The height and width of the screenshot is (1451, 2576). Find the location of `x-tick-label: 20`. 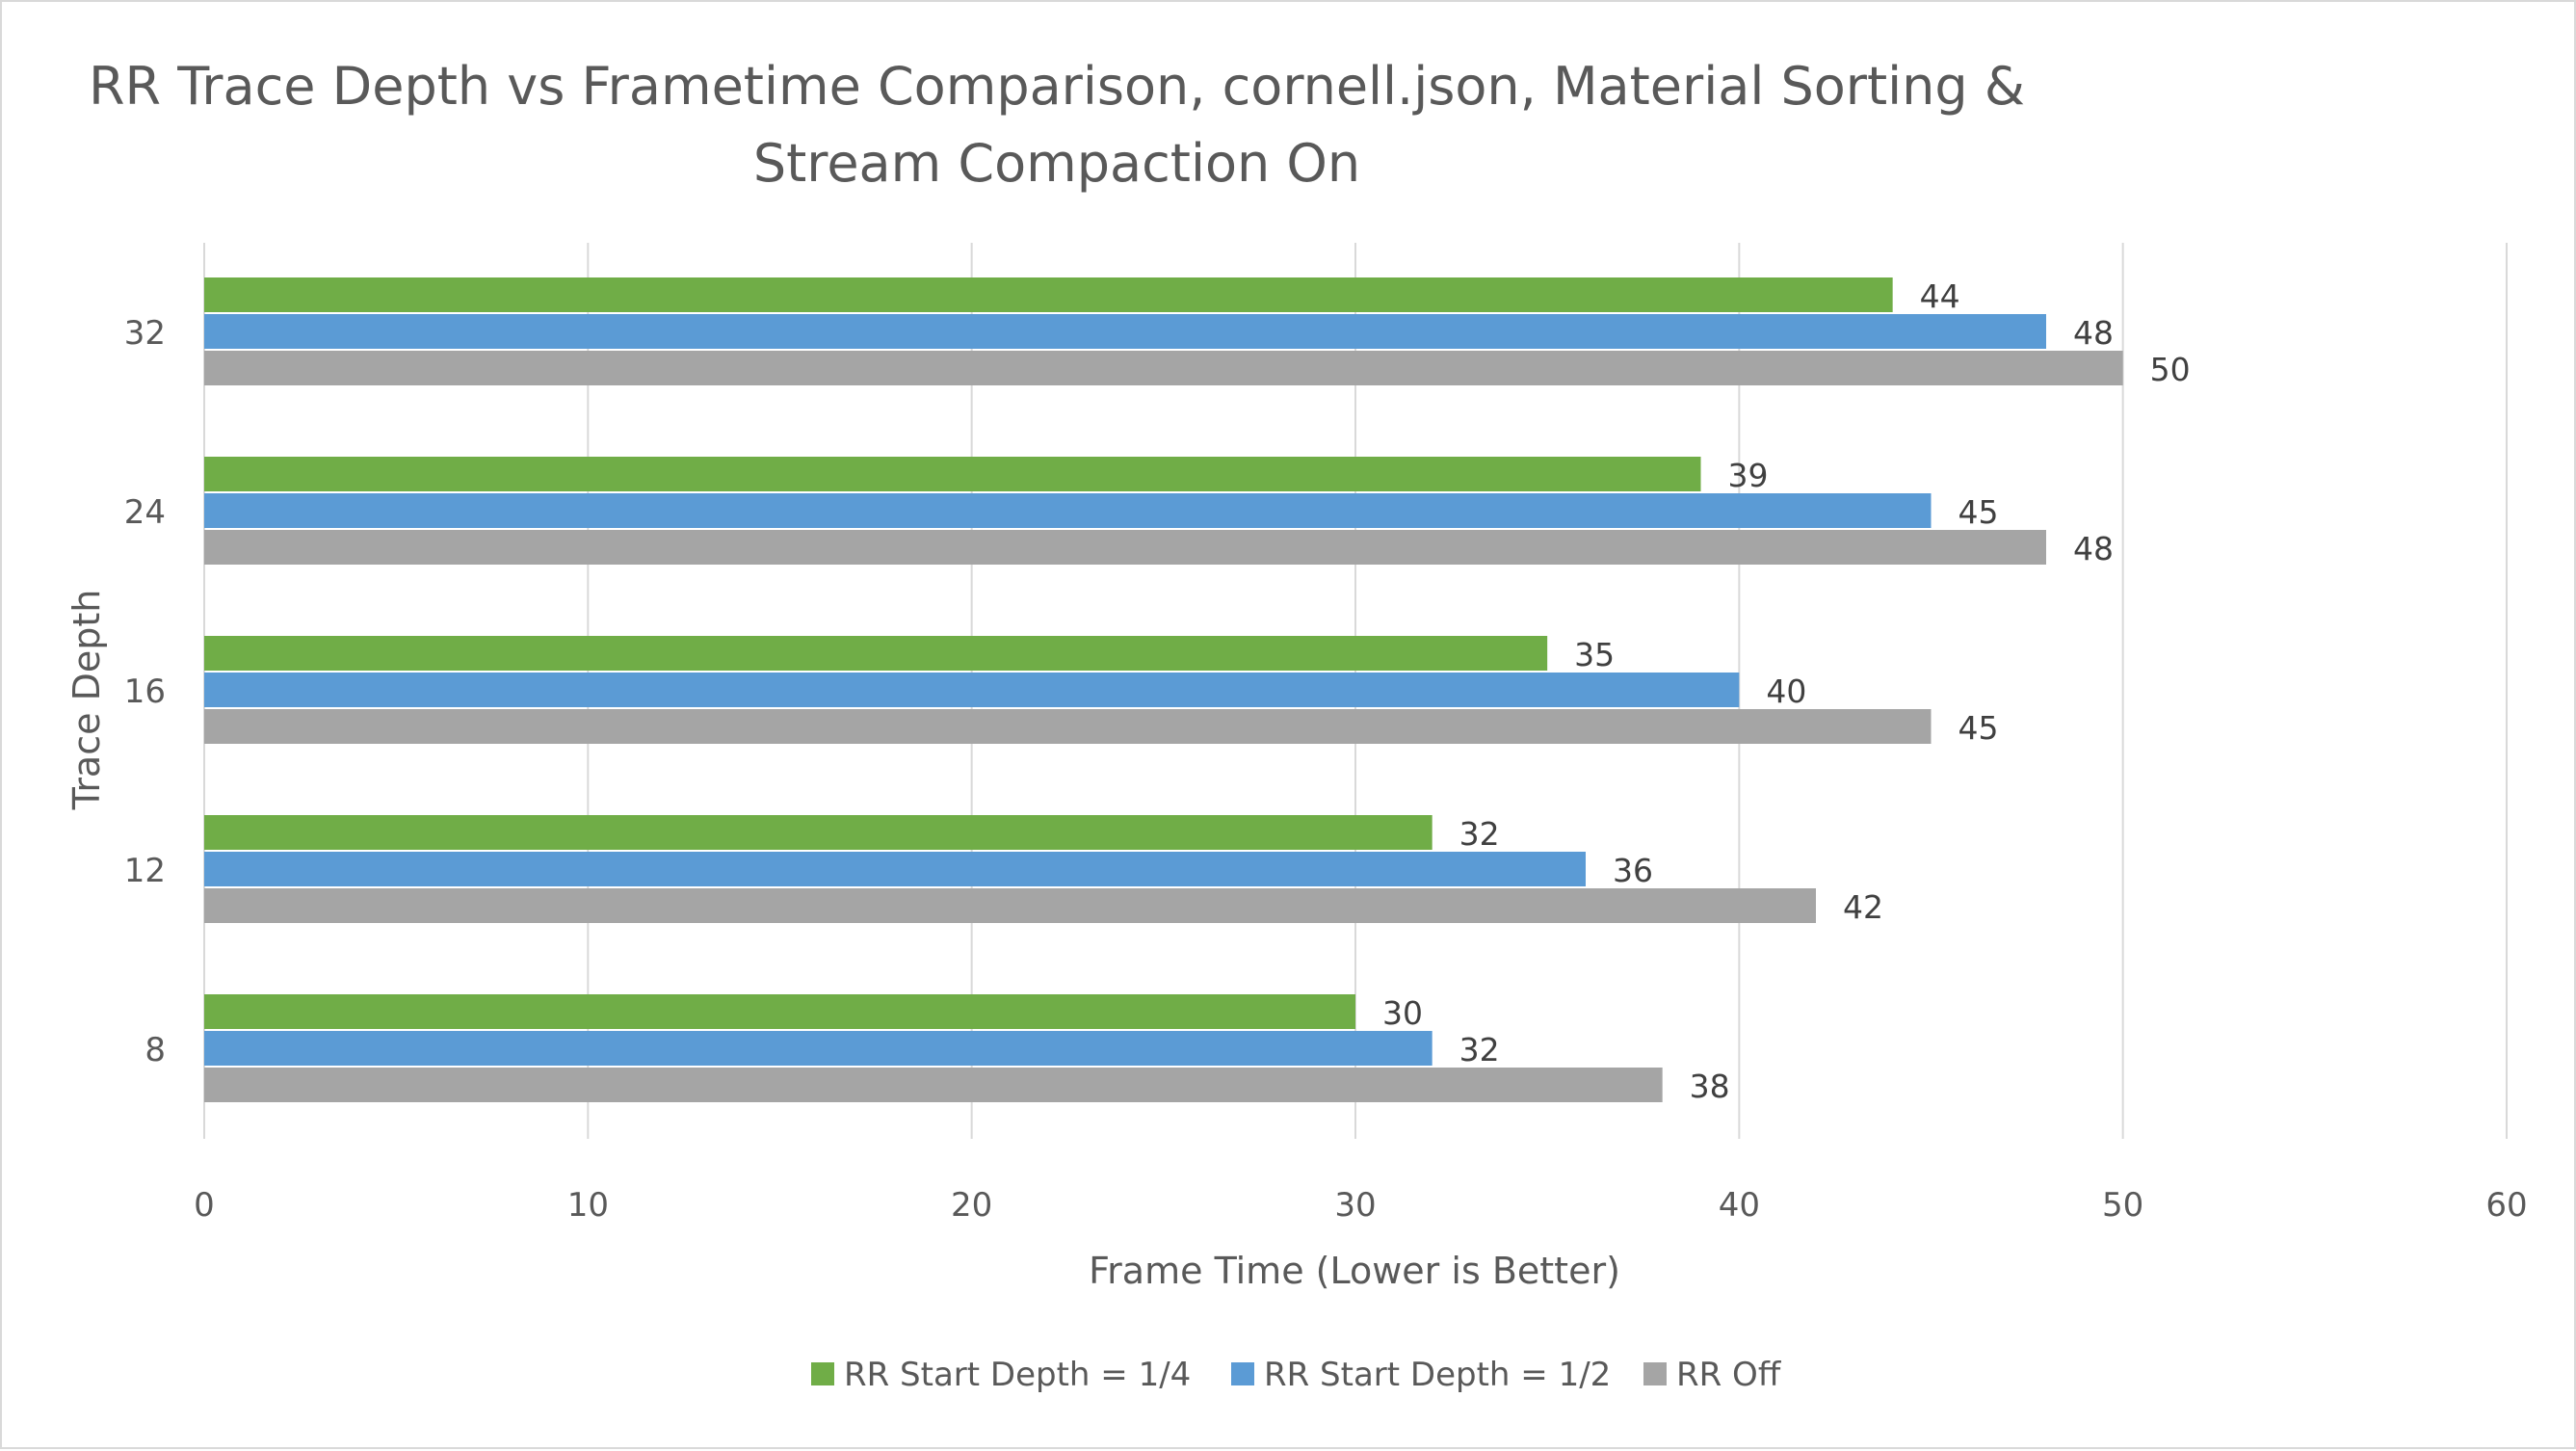

x-tick-label: 20 is located at coordinates (972, 1206).